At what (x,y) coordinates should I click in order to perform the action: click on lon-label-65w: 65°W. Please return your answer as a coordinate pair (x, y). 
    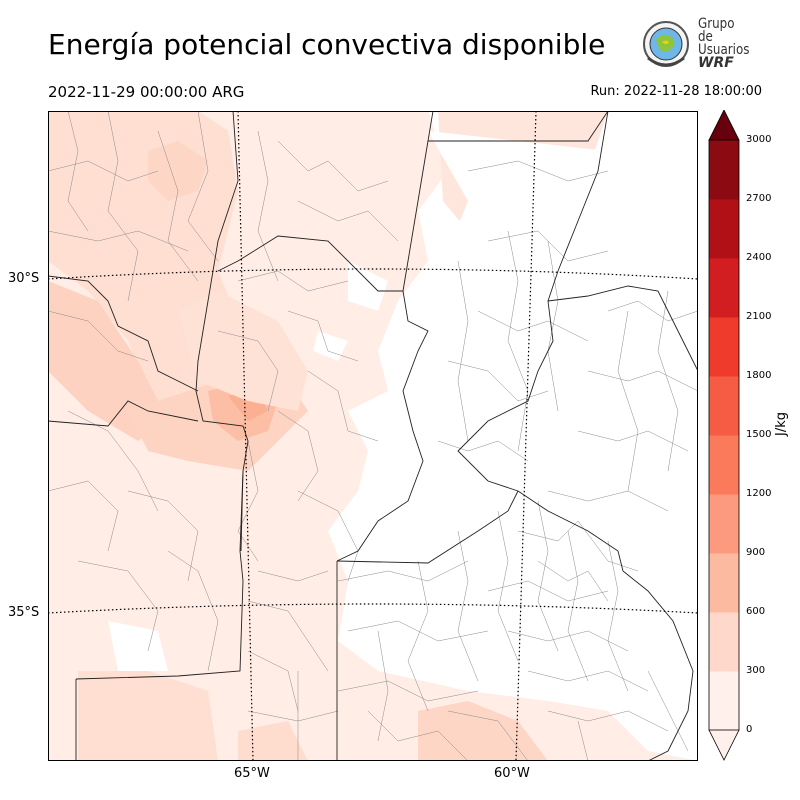
    Looking at the image, I should click on (252, 773).